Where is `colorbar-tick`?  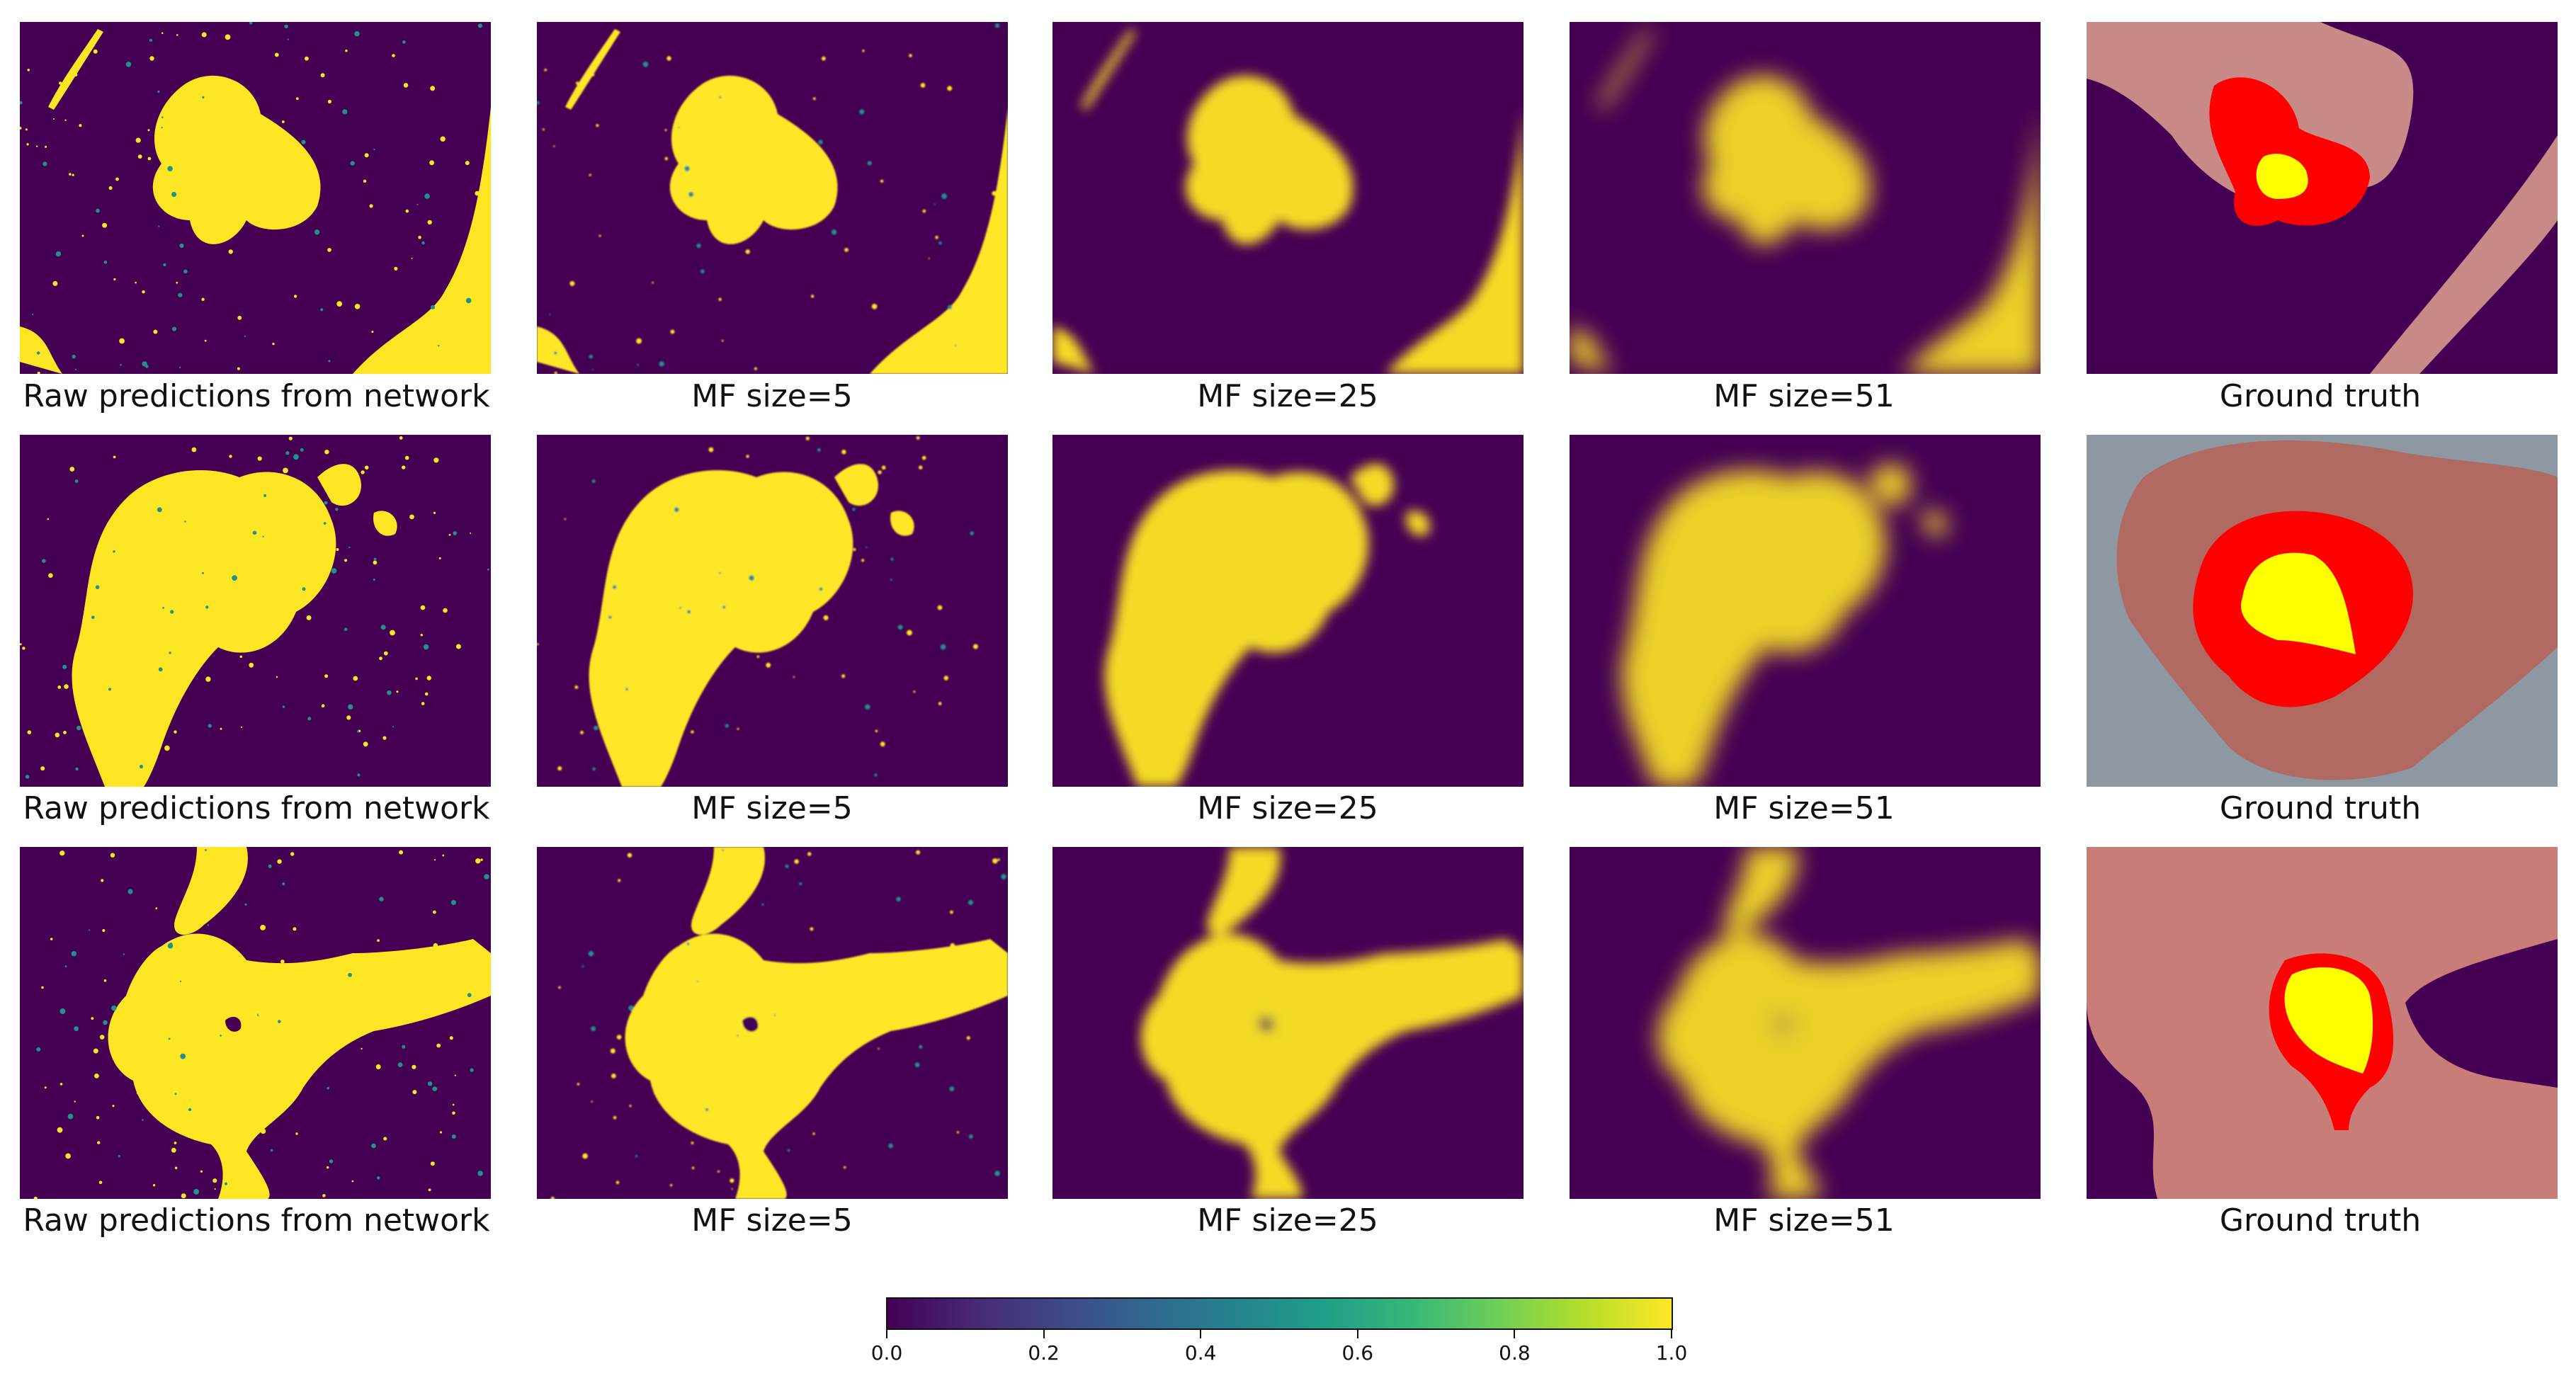 colorbar-tick is located at coordinates (1357, 1334).